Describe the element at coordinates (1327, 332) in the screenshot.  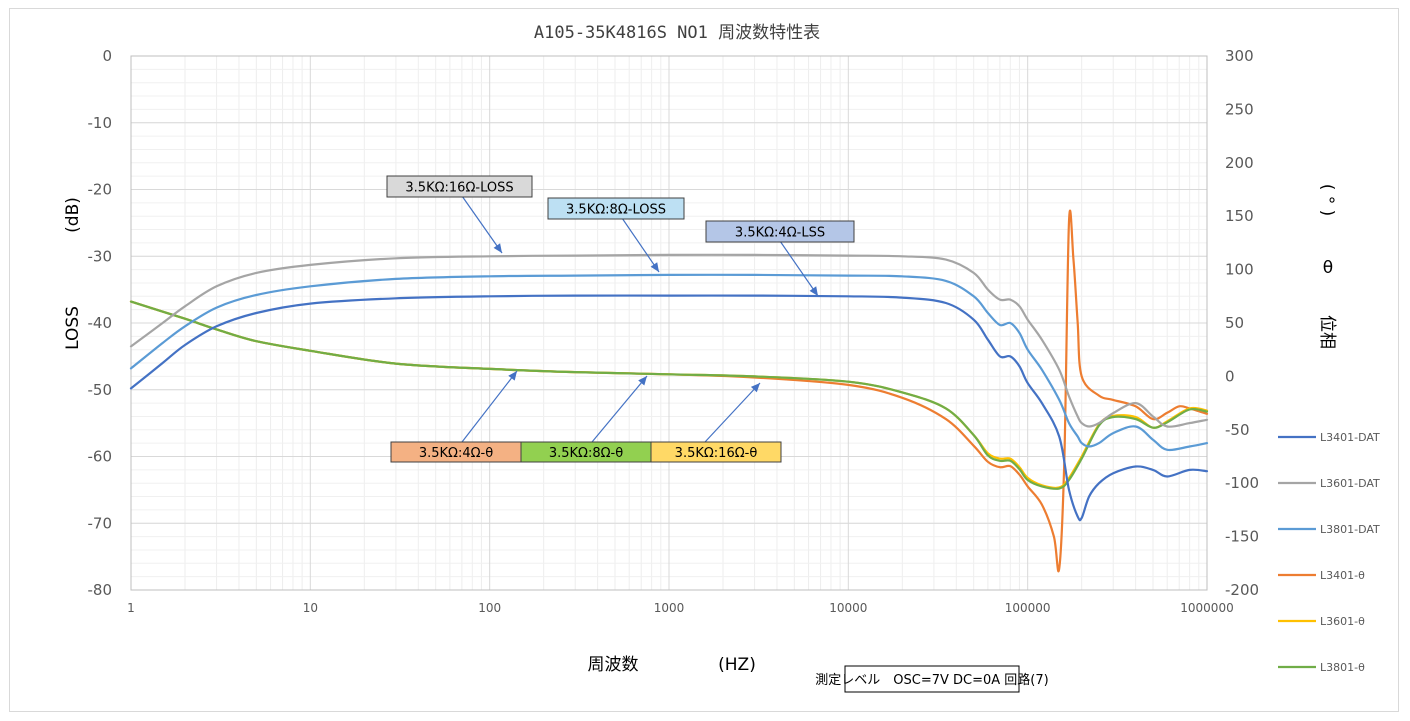
I see `y2-axis-title: 位相` at that location.